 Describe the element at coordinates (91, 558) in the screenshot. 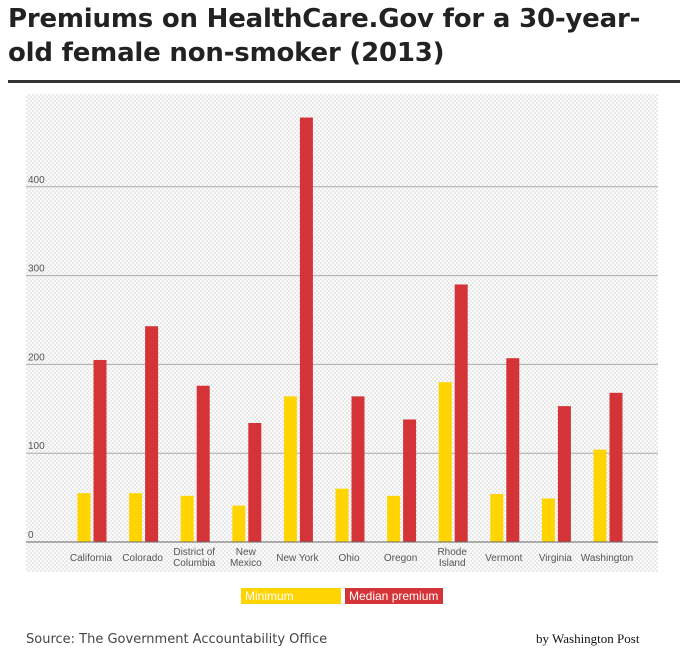

I see `x-tick-label: California` at that location.